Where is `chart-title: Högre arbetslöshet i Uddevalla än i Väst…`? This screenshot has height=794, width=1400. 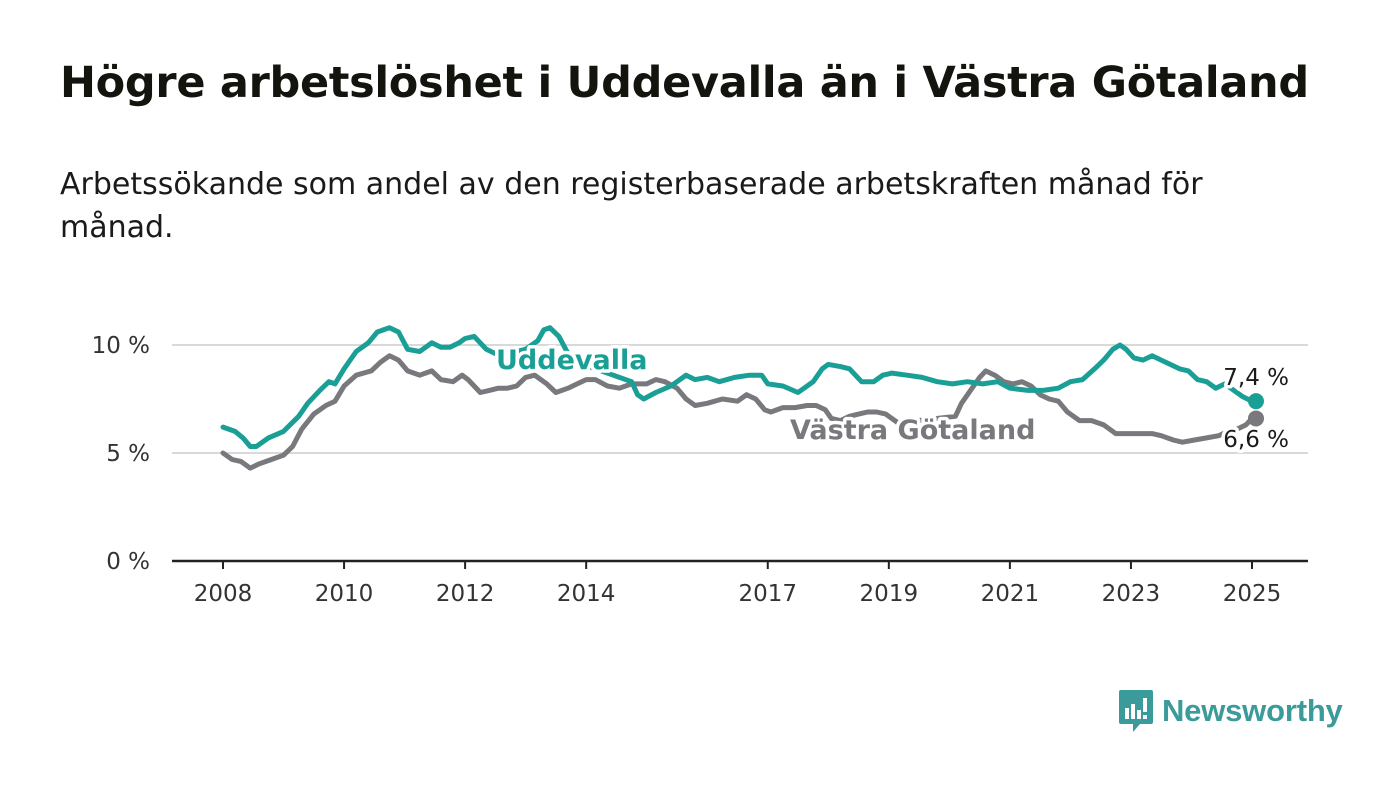
chart-title: Högre arbetslöshet i Uddevalla än i Väst… is located at coordinates (684, 83).